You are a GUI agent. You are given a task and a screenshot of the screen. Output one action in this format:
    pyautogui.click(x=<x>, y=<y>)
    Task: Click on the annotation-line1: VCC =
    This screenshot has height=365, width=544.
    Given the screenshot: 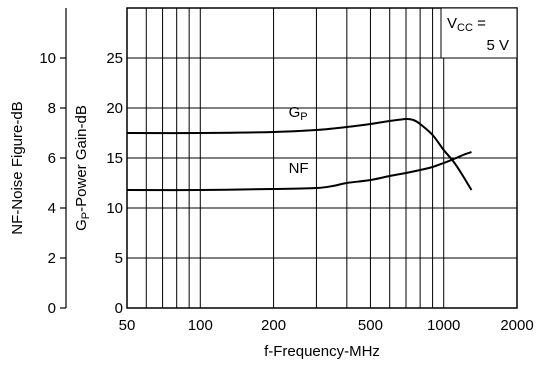 What is the action you would take?
    pyautogui.click(x=466, y=24)
    